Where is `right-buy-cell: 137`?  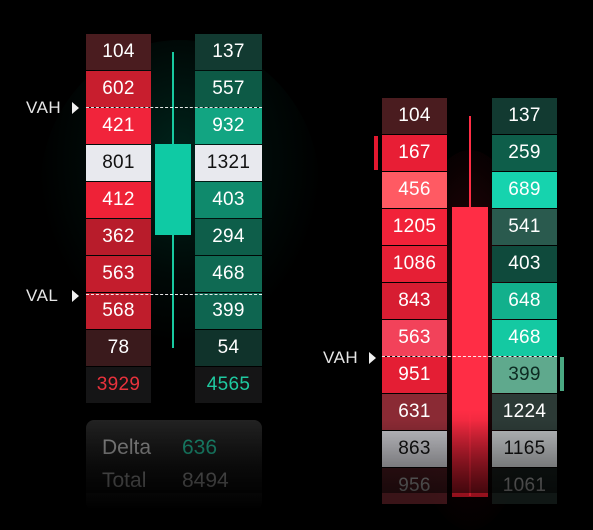 right-buy-cell: 137 is located at coordinates (524, 116).